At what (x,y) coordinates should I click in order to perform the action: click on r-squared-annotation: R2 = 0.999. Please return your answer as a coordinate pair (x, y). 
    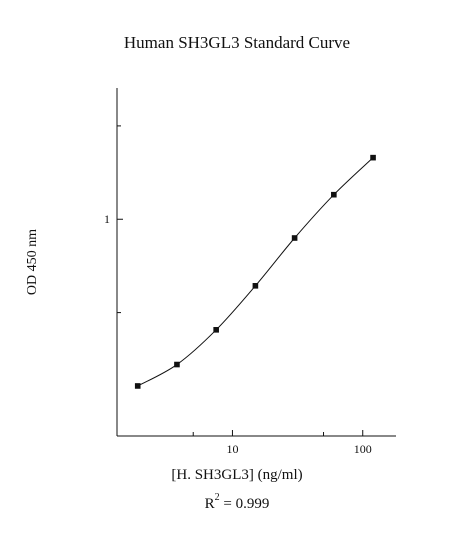
    Looking at the image, I should click on (237, 502).